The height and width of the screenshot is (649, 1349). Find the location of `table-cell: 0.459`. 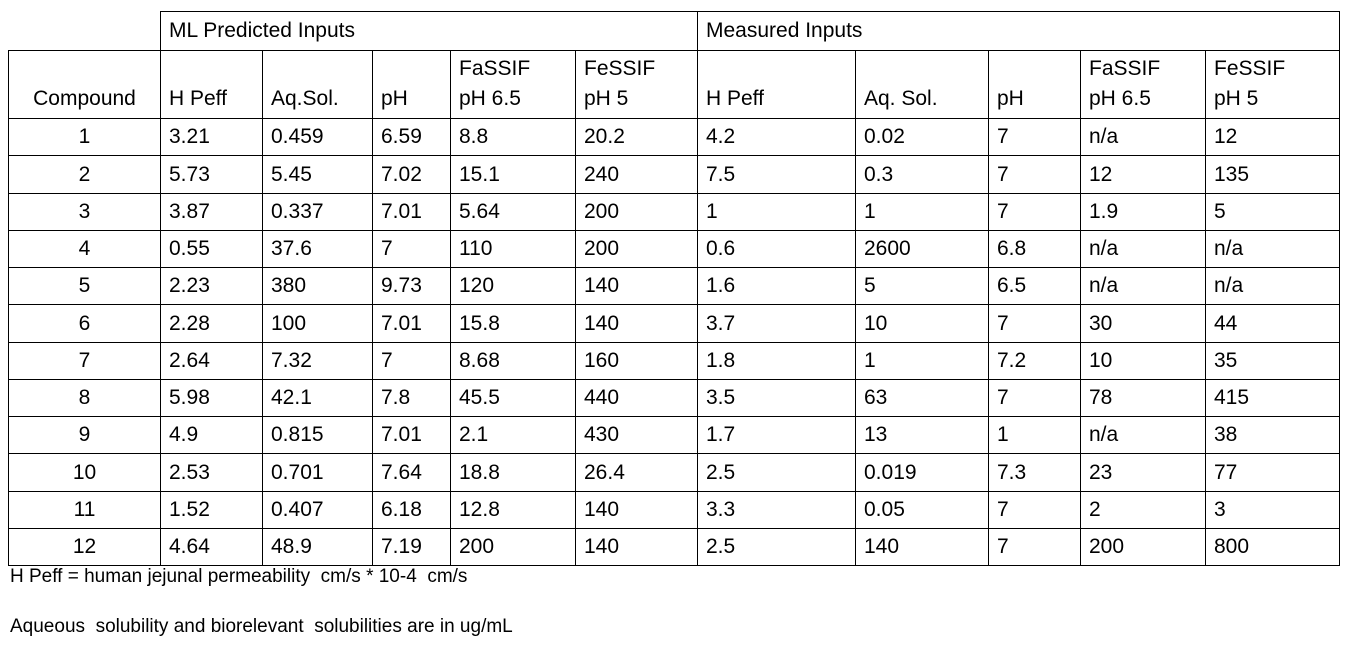

table-cell: 0.459 is located at coordinates (317, 137).